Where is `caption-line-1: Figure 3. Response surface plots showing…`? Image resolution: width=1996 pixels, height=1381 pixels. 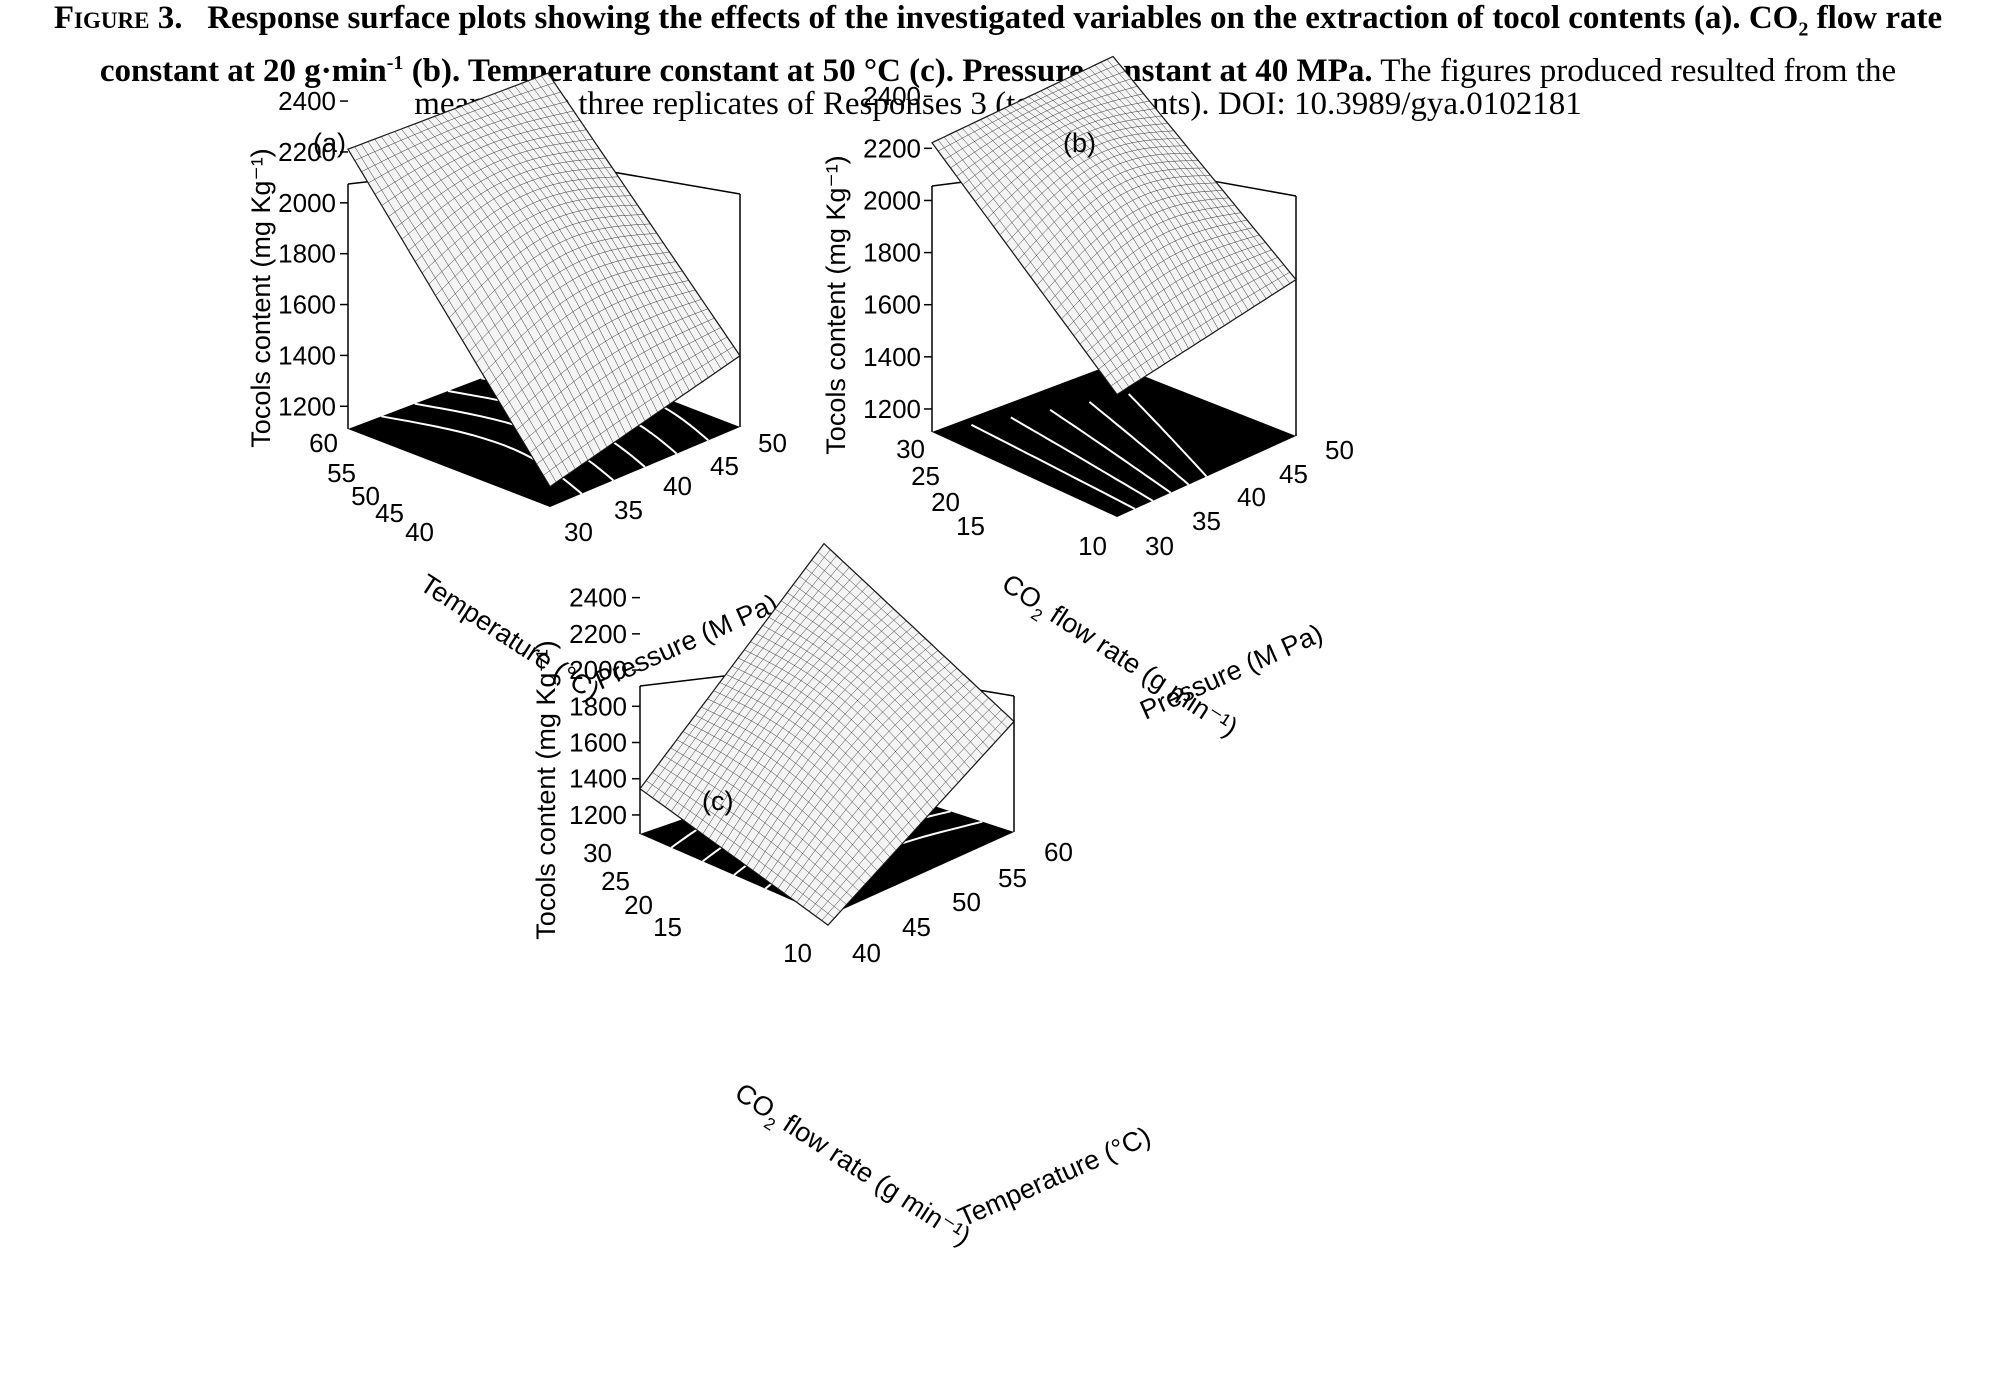 caption-line-1: Figure 3. Response surface plots showing… is located at coordinates (998, 24).